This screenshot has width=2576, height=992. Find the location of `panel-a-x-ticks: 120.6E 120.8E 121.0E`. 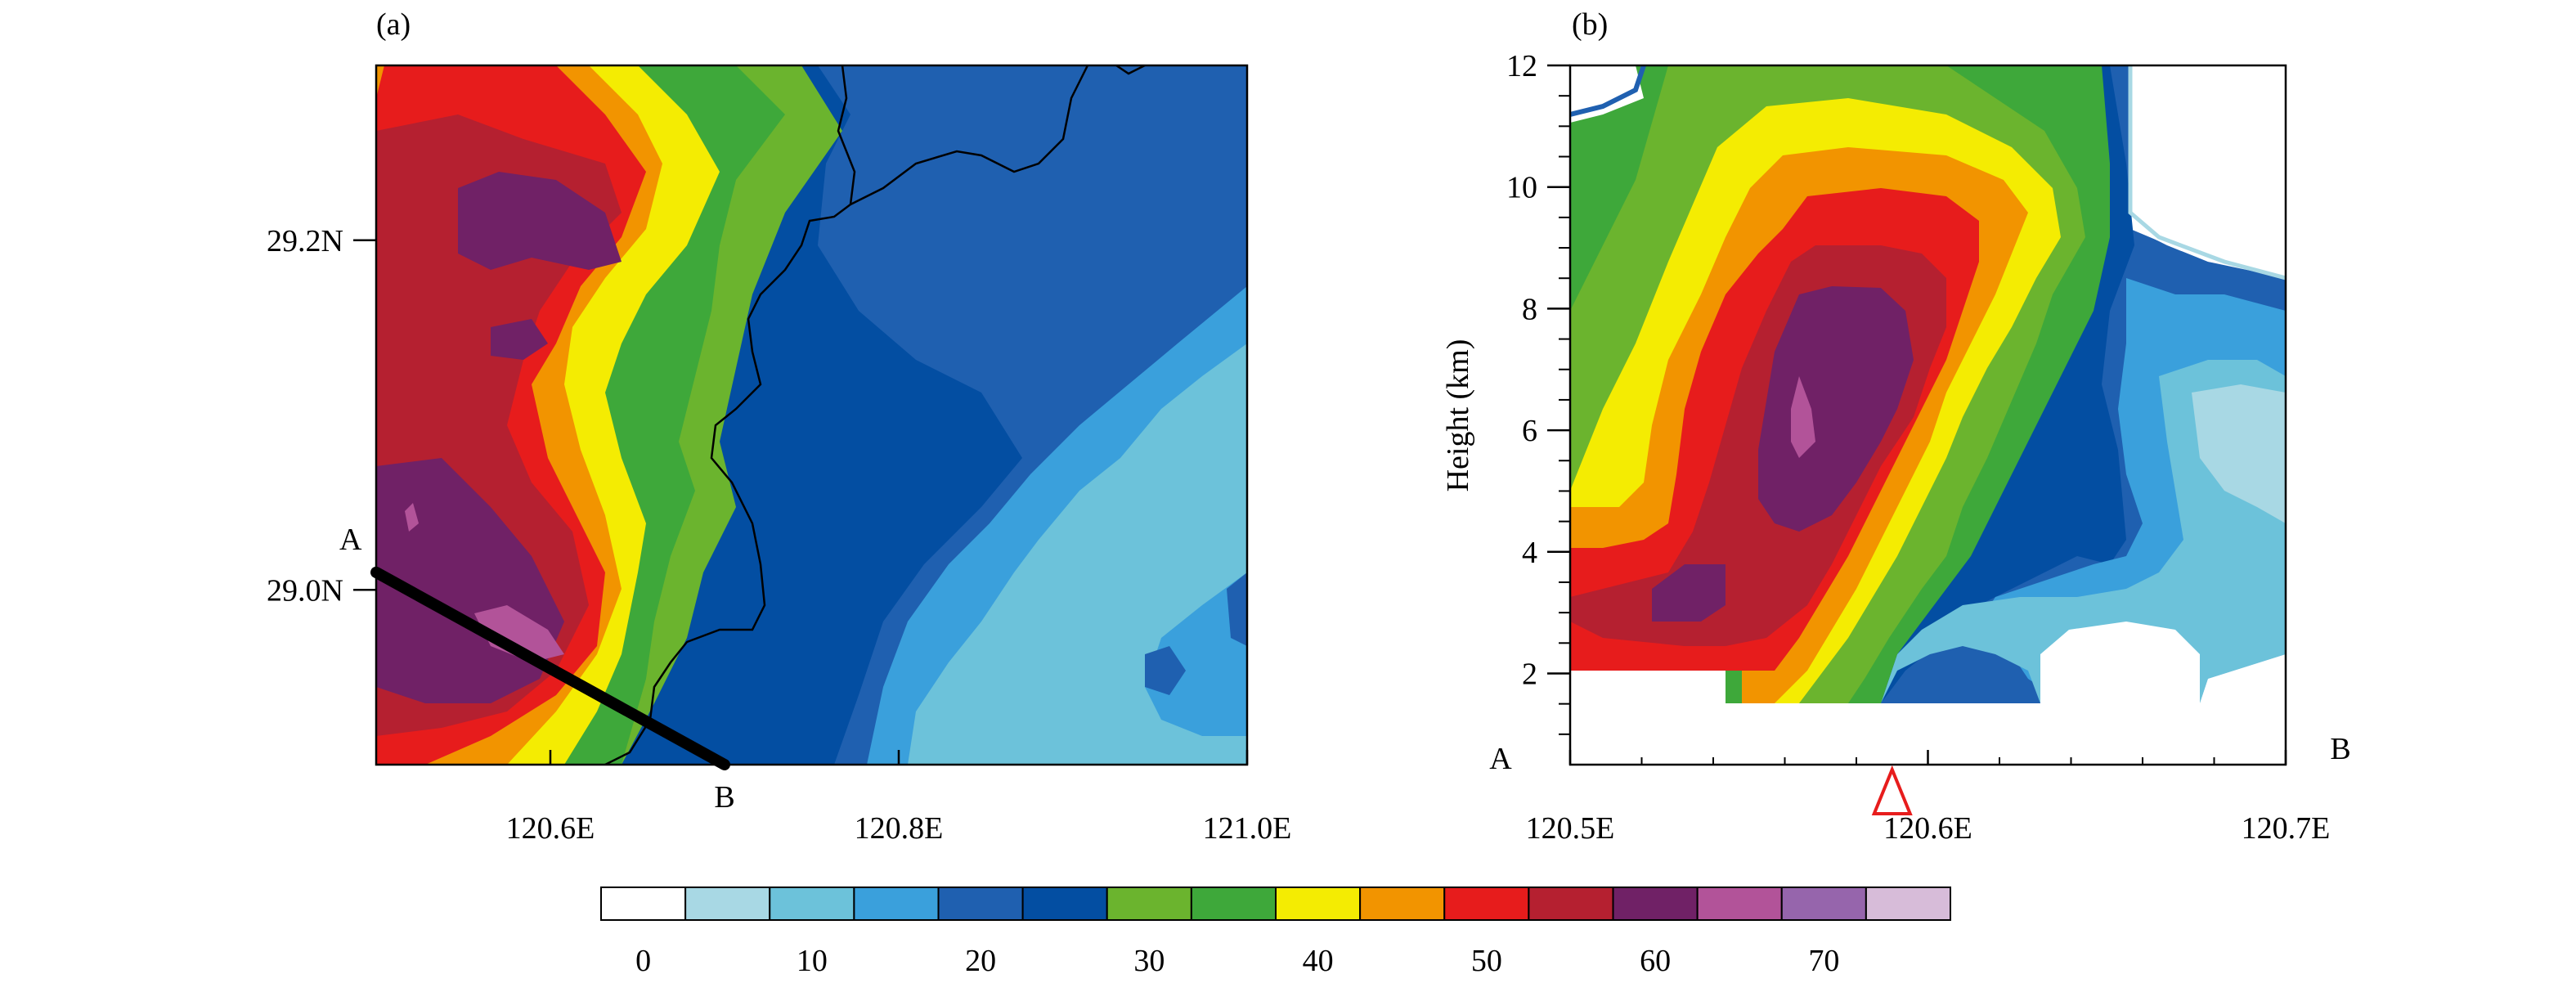

panel-a-x-ticks: 120.6E 120.8E 121.0E is located at coordinates (899, 798).